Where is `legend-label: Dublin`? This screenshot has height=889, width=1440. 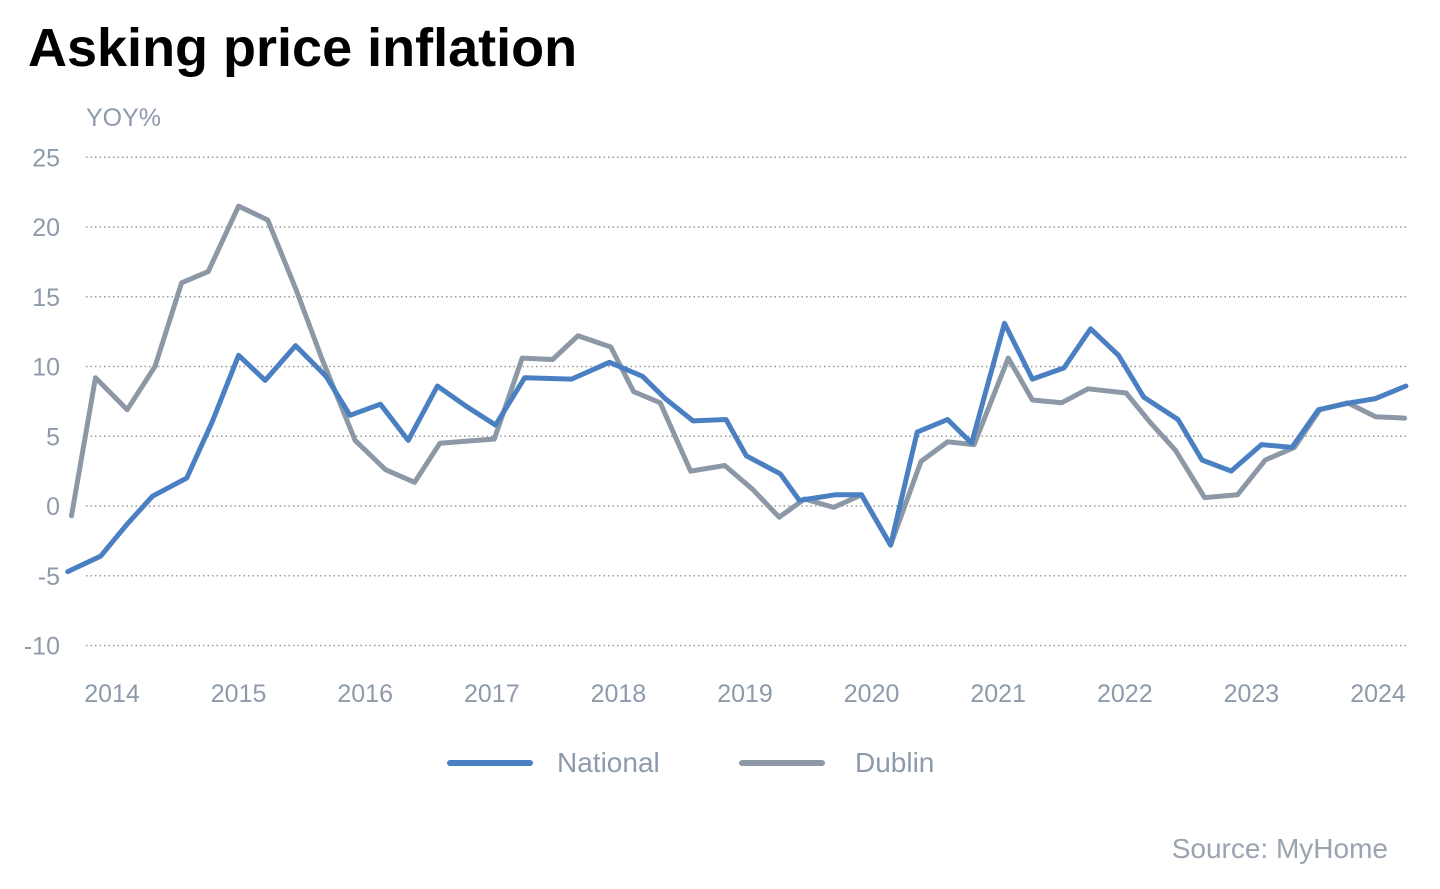 legend-label: Dublin is located at coordinates (894, 762).